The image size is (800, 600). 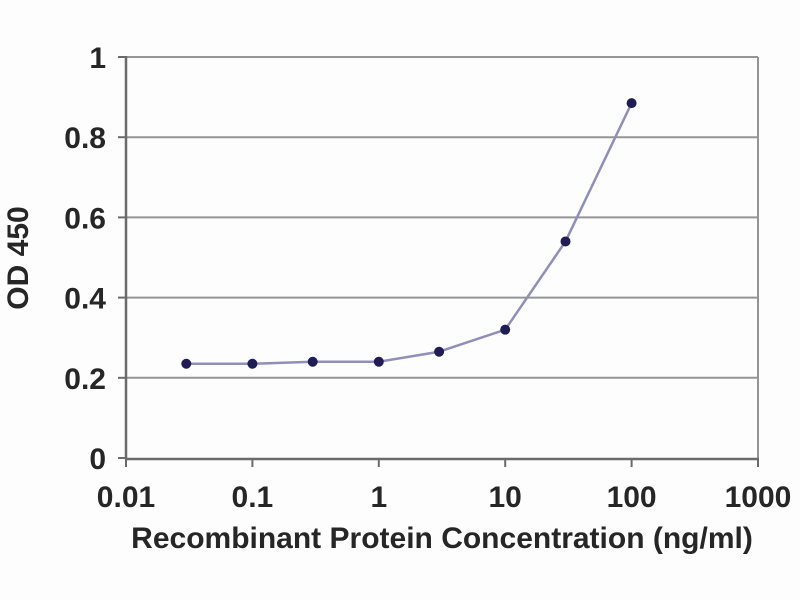 I want to click on x-tick-label: 1, so click(x=378, y=497).